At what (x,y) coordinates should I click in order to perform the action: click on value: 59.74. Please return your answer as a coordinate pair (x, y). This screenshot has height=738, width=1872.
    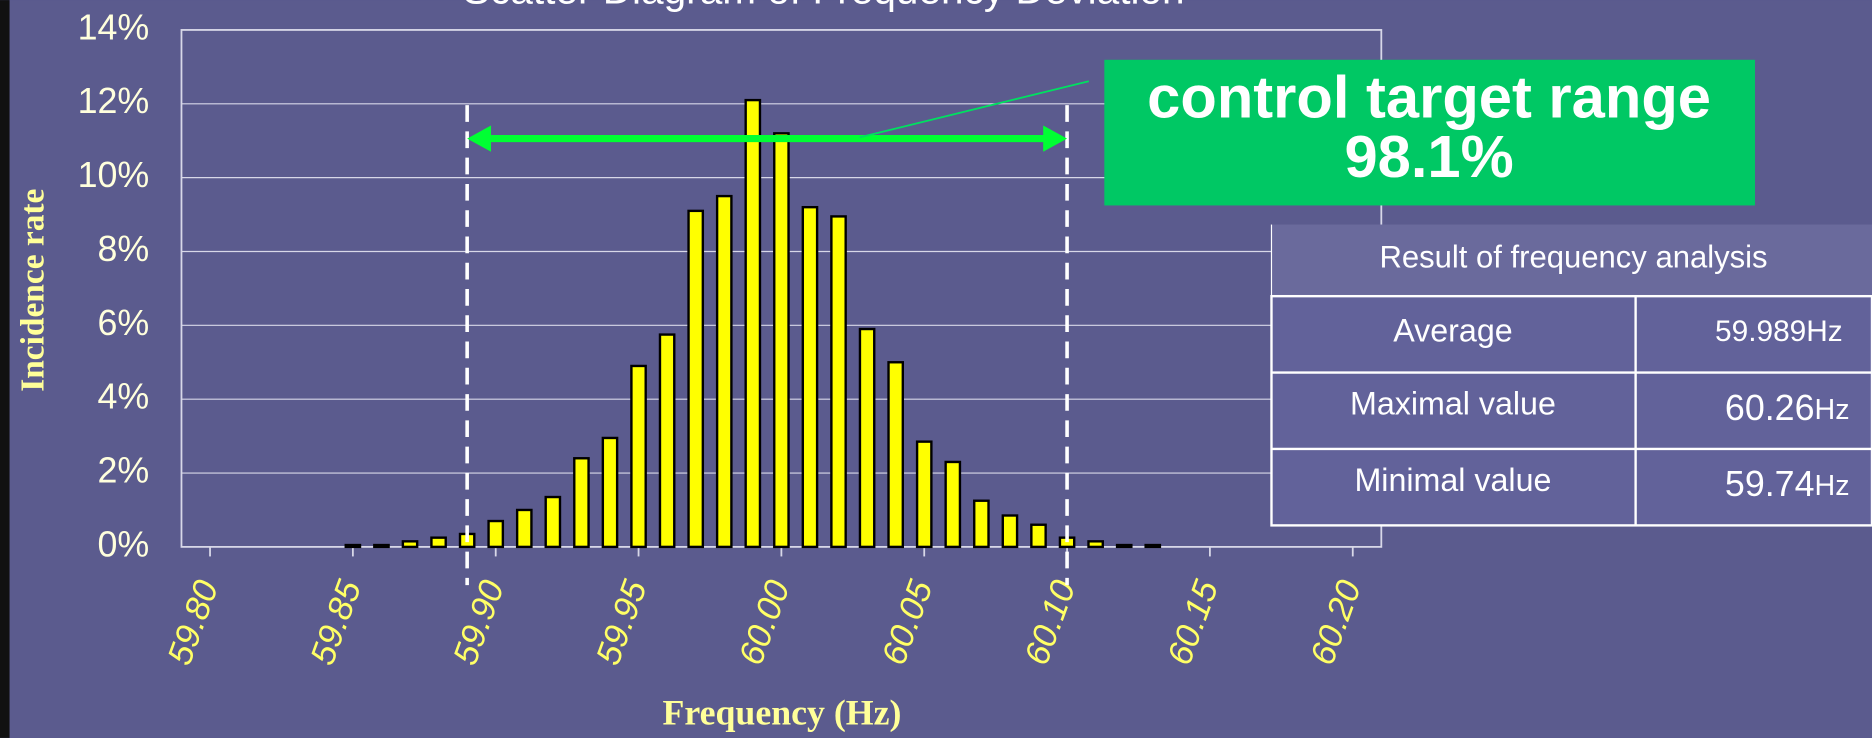
    Looking at the image, I should click on (1770, 485).